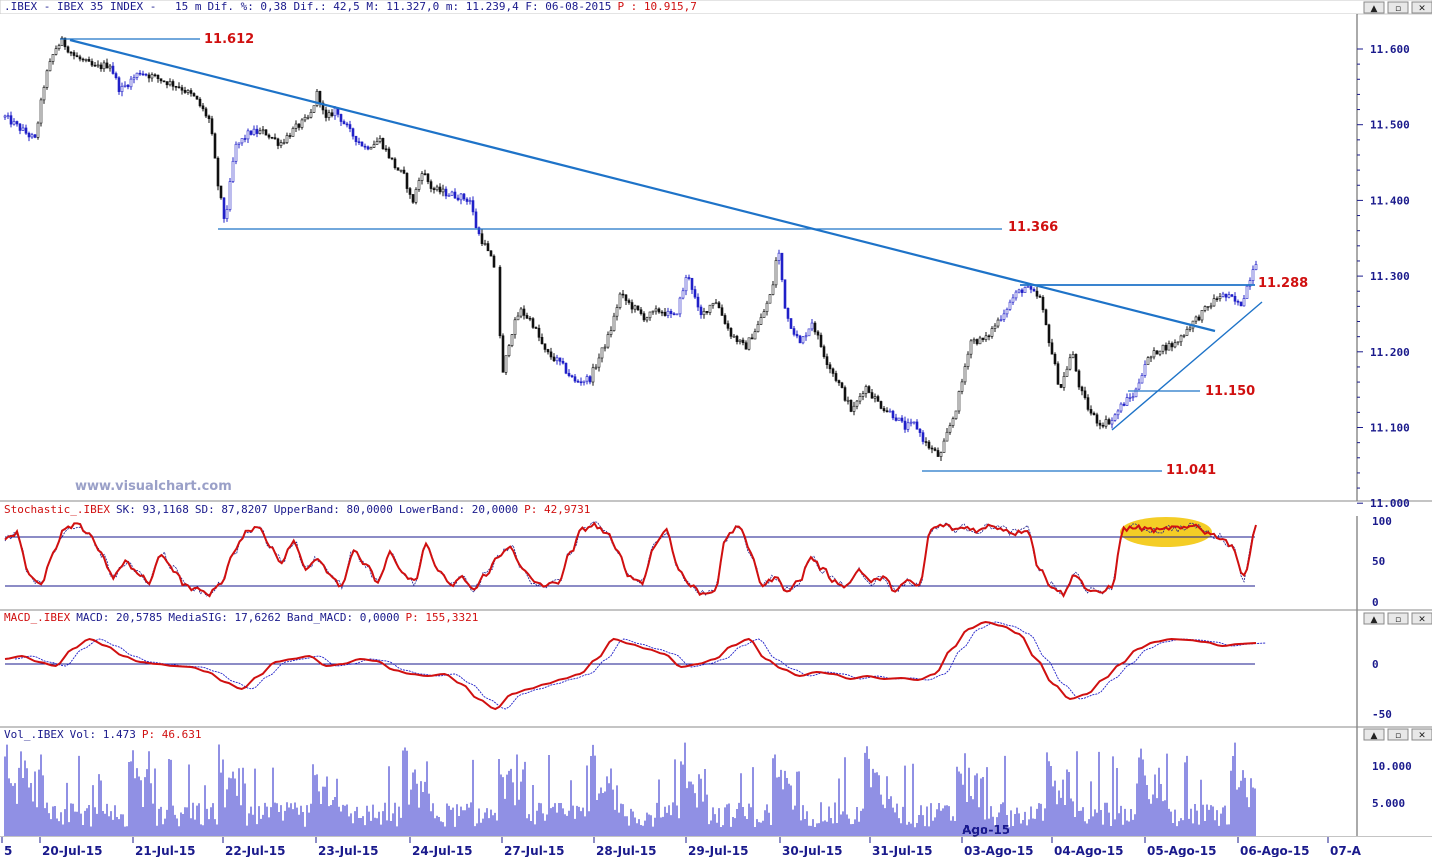 The image size is (1432, 857). Describe the element at coordinates (1375, 664) in the screenshot. I see `macd-tick-0: 0` at that location.